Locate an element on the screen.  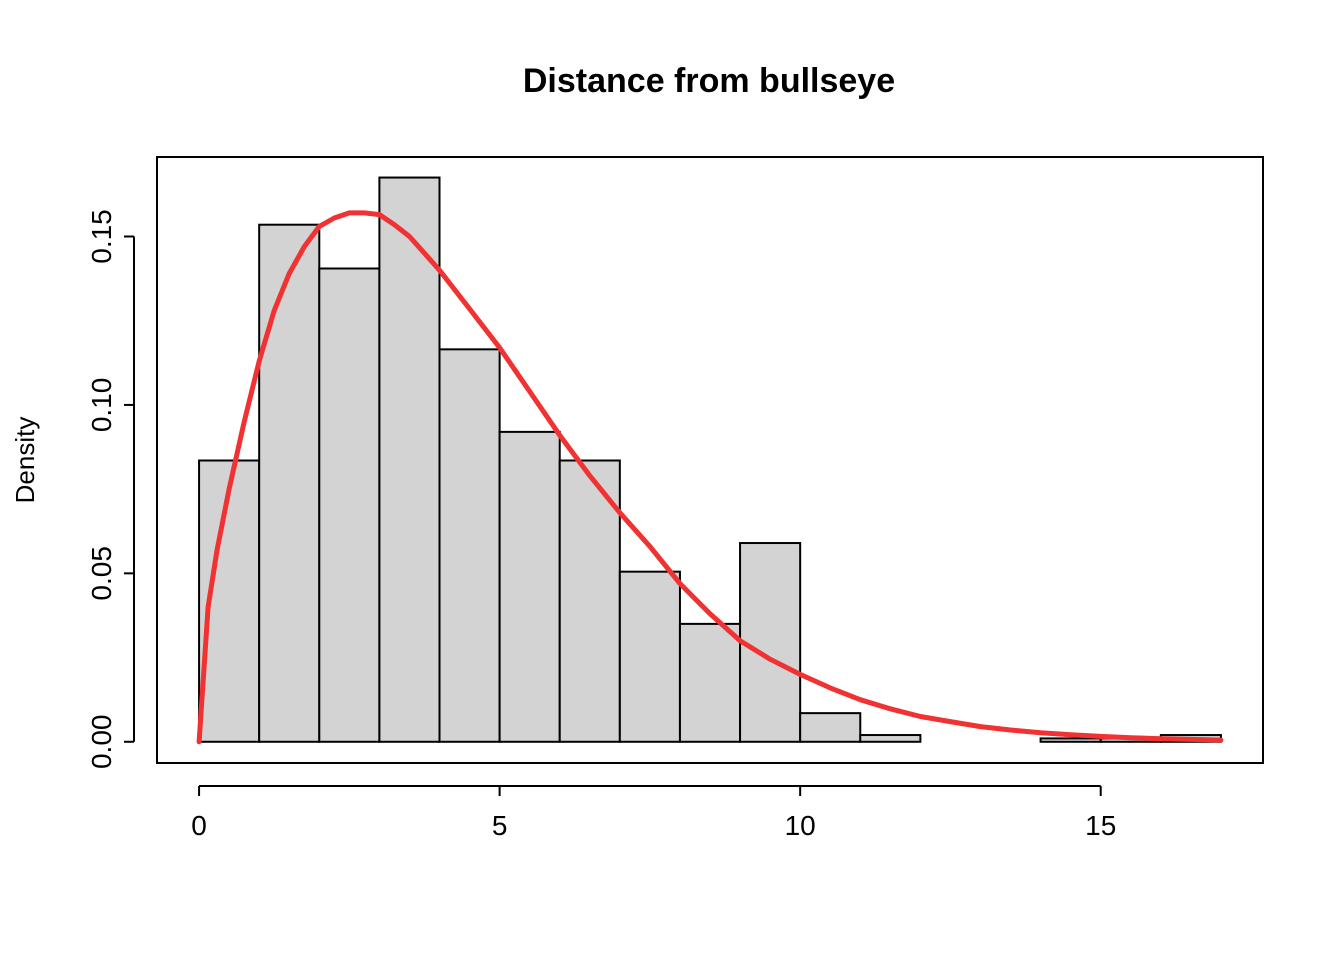
x-tick-label-15: 15 is located at coordinates (1100, 825).